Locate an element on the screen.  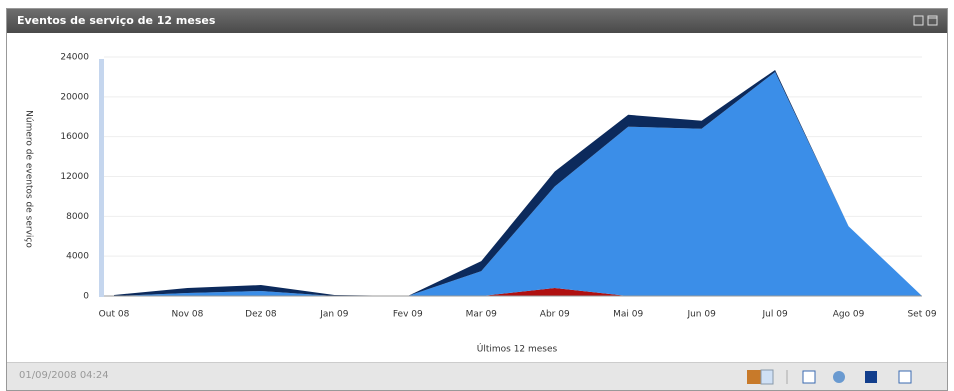
x-axis-label: Últimos 12 meses is located at coordinates (517, 349).